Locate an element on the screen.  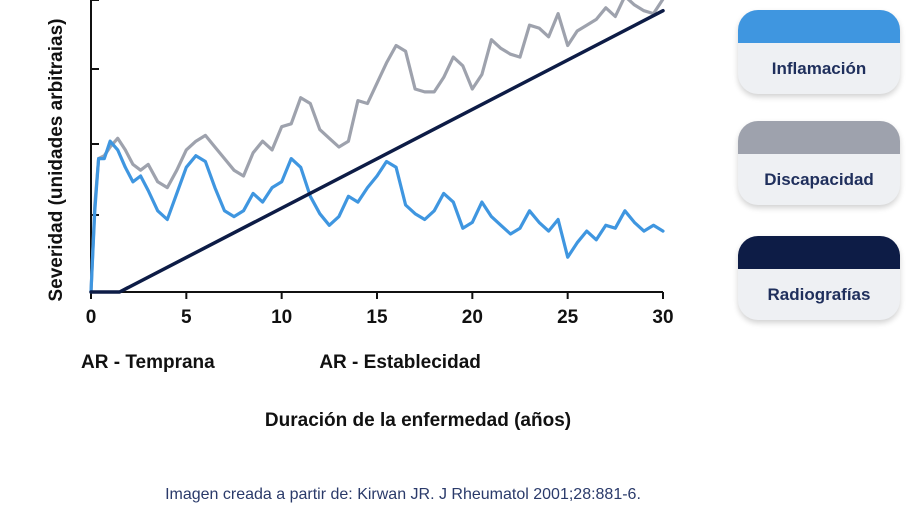
y-axis-title: Severidad (unidades arbitraias) is located at coordinates (56, 160).